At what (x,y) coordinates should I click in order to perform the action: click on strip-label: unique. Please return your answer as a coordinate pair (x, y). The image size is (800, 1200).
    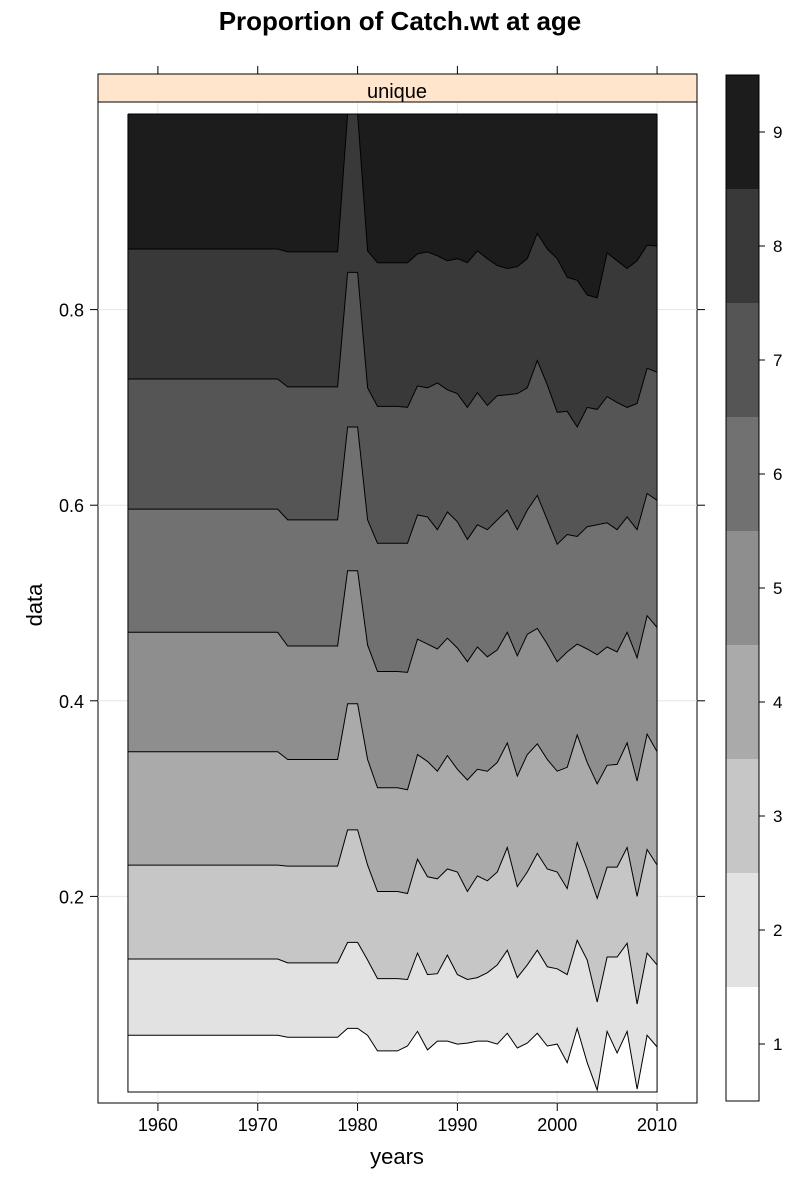
    Looking at the image, I should click on (397, 92).